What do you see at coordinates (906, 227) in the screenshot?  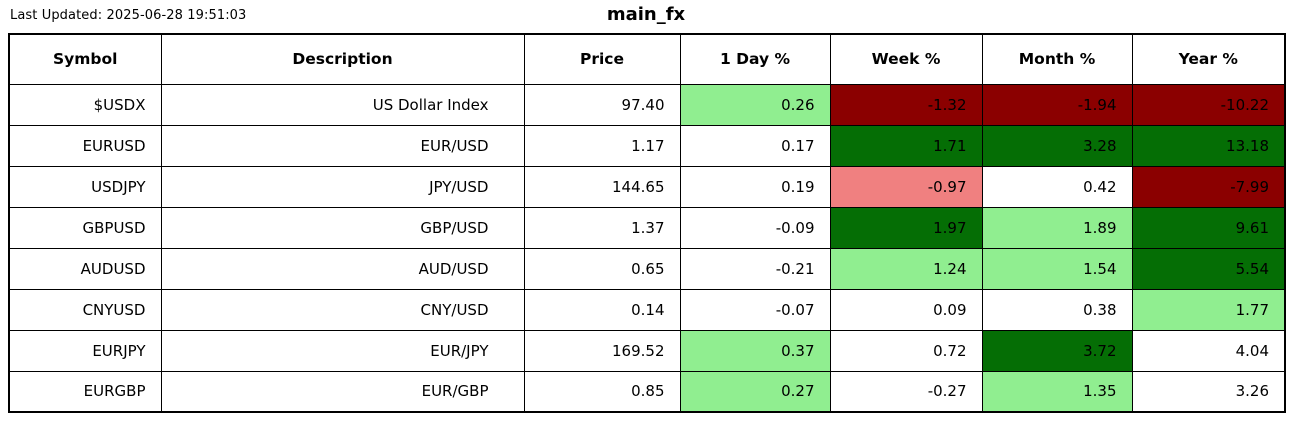 I see `week-pct-cell: 1.97` at bounding box center [906, 227].